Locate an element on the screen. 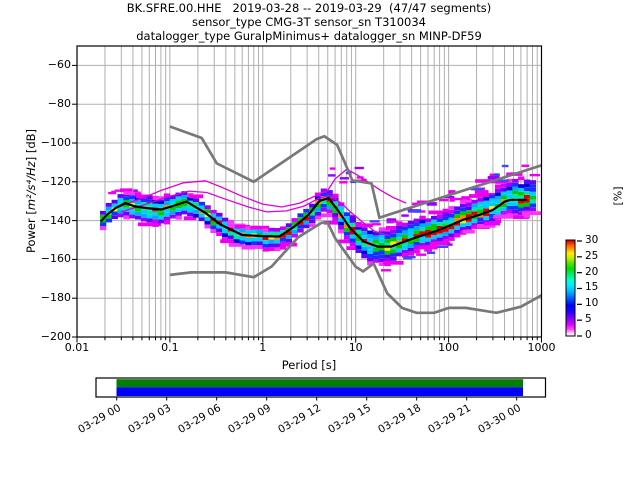  x-tick-label: 0.1 is located at coordinates (170, 347).